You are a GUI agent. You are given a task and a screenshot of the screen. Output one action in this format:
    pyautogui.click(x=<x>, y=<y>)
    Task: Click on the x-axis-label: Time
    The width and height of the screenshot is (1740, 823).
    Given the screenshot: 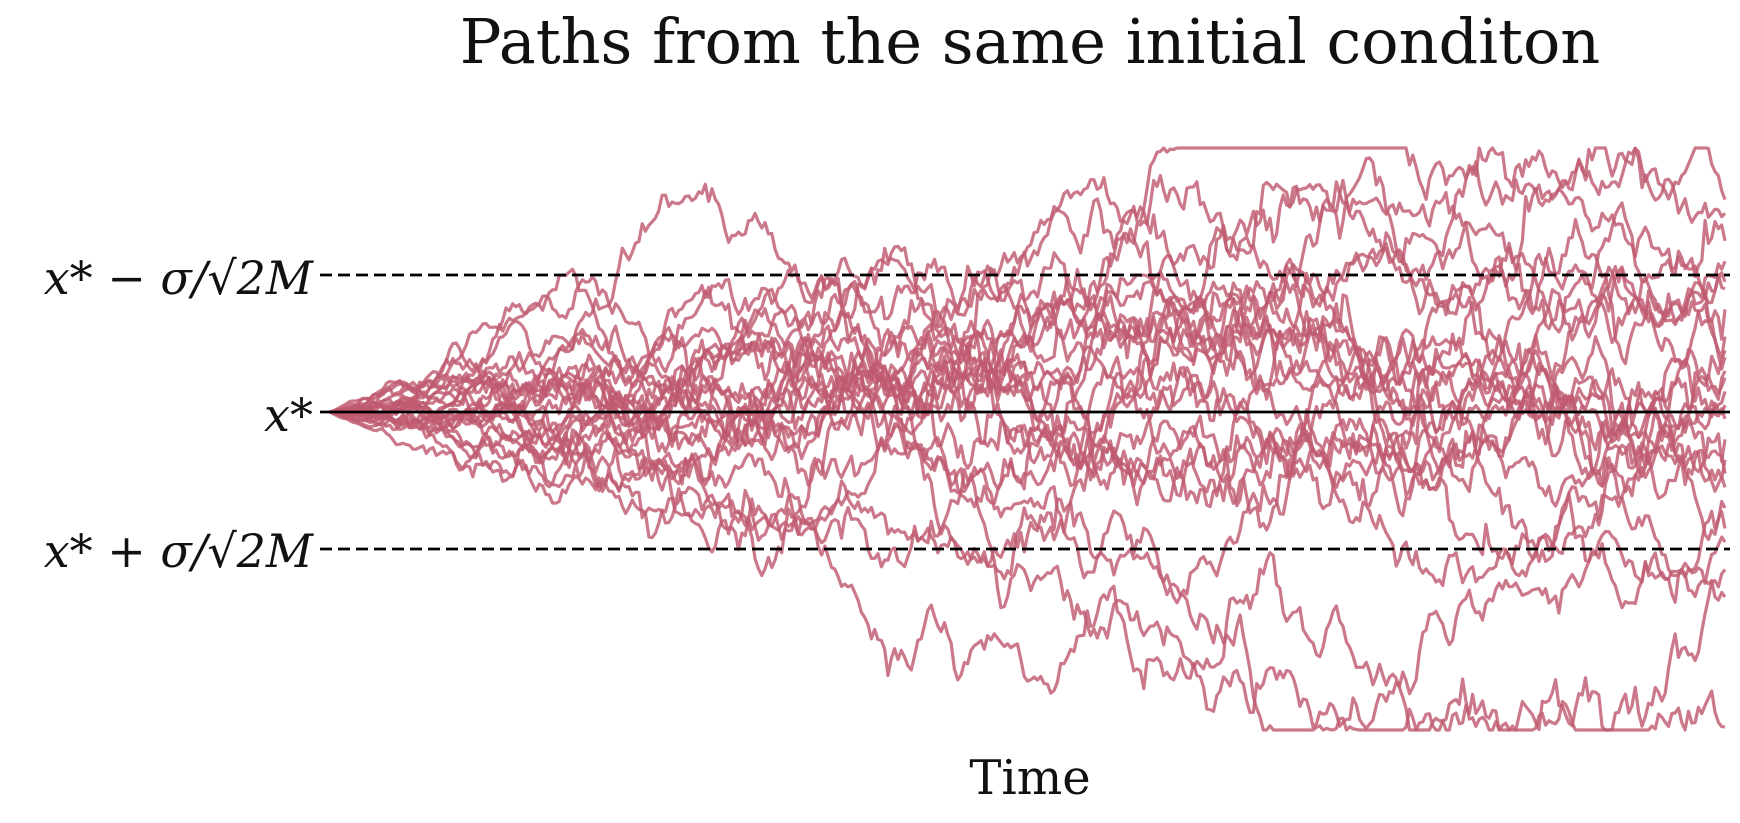 What is the action you would take?
    pyautogui.click(x=1030, y=778)
    